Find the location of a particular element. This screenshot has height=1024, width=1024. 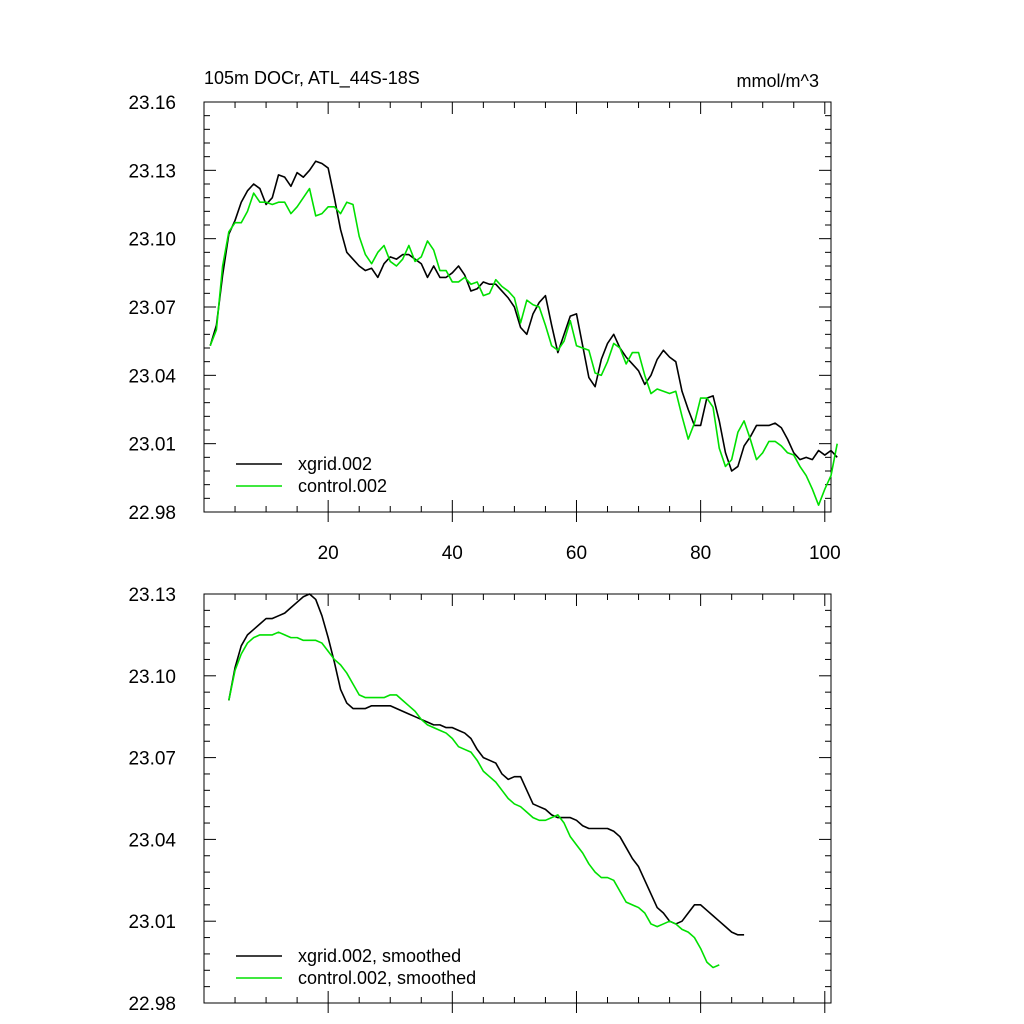

x-tick-label: 80 is located at coordinates (700, 553).